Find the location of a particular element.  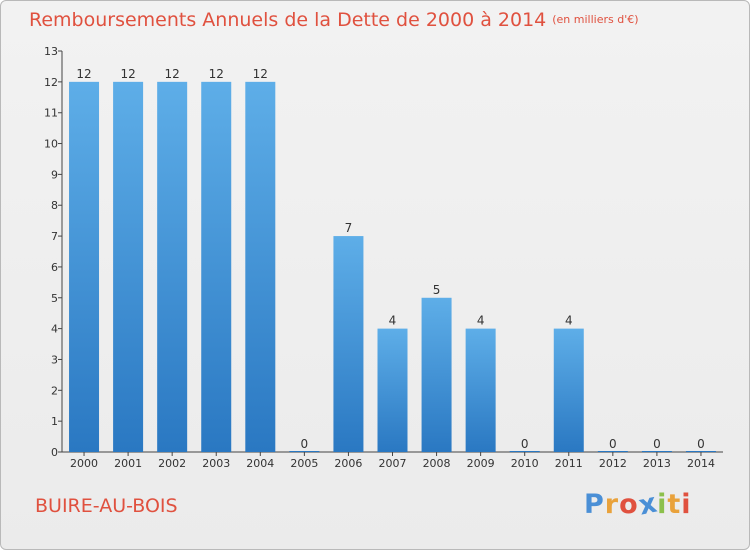

y-tick-label: 10 is located at coordinates (51, 144).